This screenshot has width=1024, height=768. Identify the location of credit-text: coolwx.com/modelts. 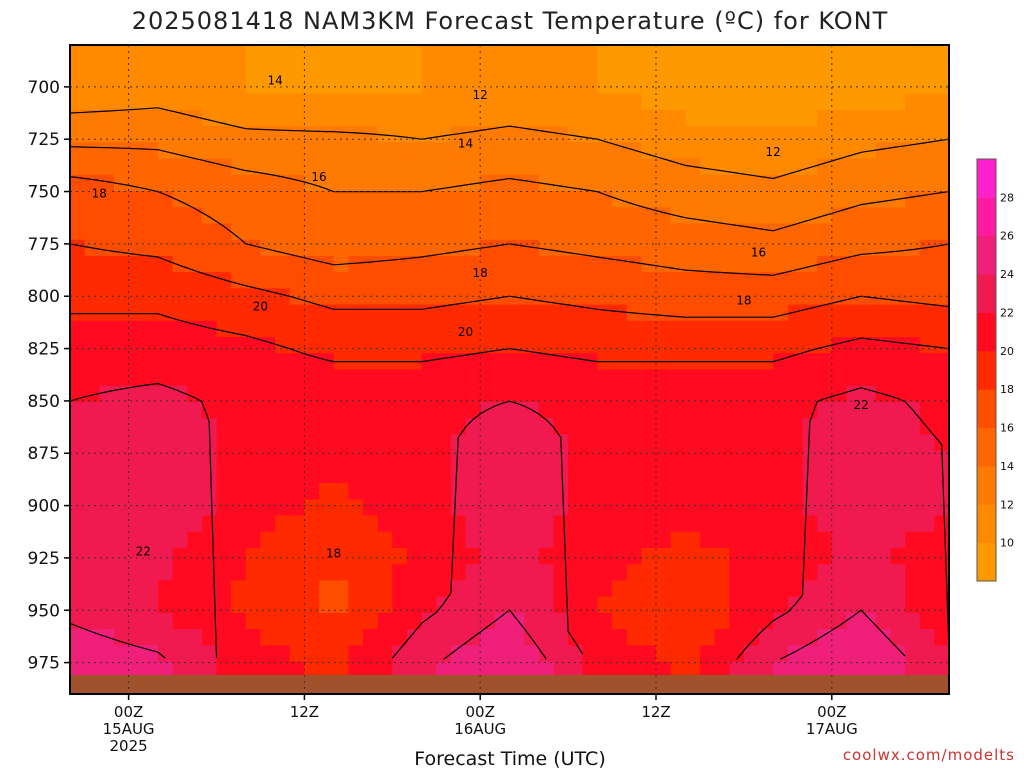
(929, 755).